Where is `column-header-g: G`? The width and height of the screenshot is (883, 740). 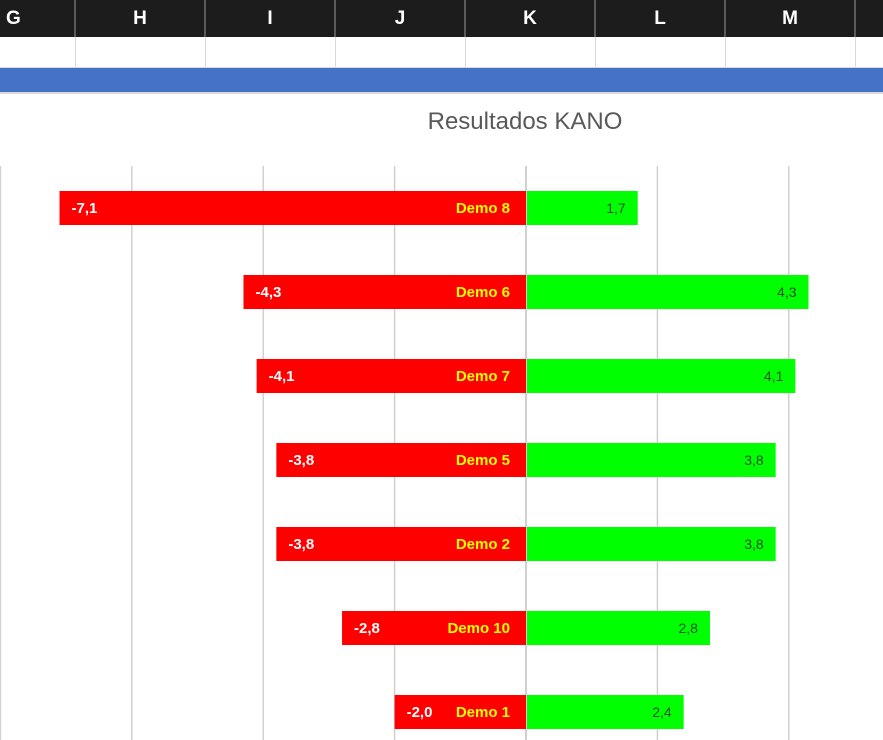 column-header-g: G is located at coordinates (38, 18).